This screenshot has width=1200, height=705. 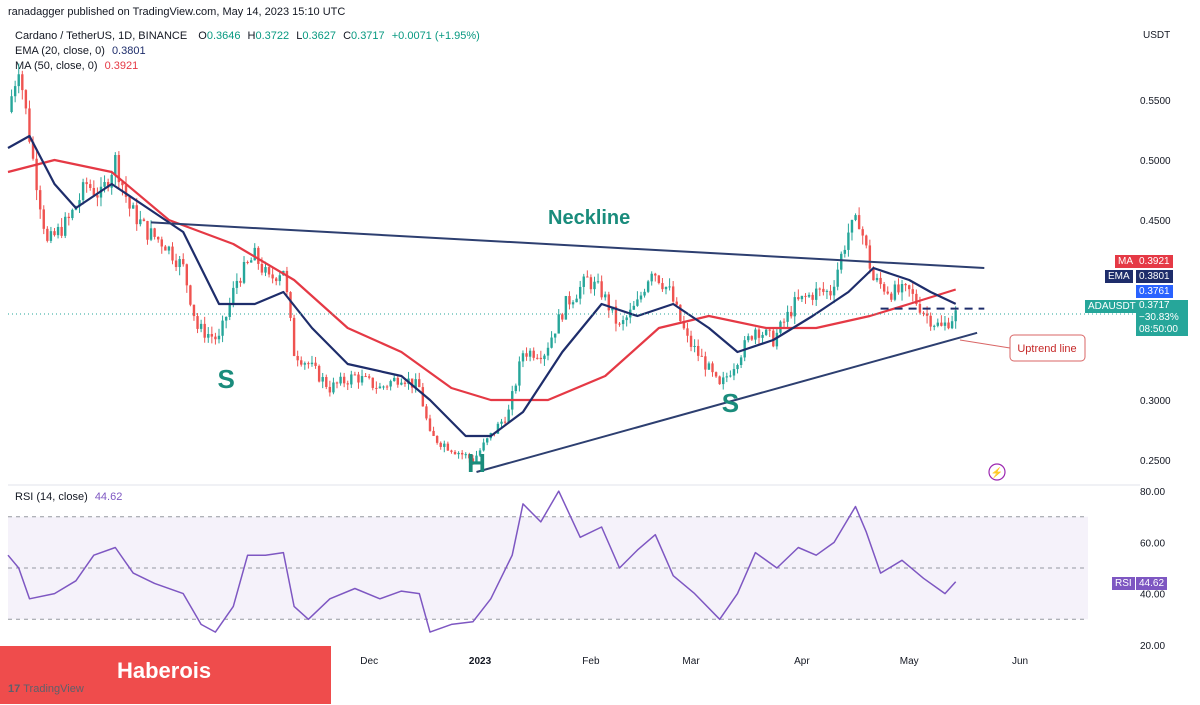 What do you see at coordinates (997, 472) in the screenshot?
I see `lightning-icon` at bounding box center [997, 472].